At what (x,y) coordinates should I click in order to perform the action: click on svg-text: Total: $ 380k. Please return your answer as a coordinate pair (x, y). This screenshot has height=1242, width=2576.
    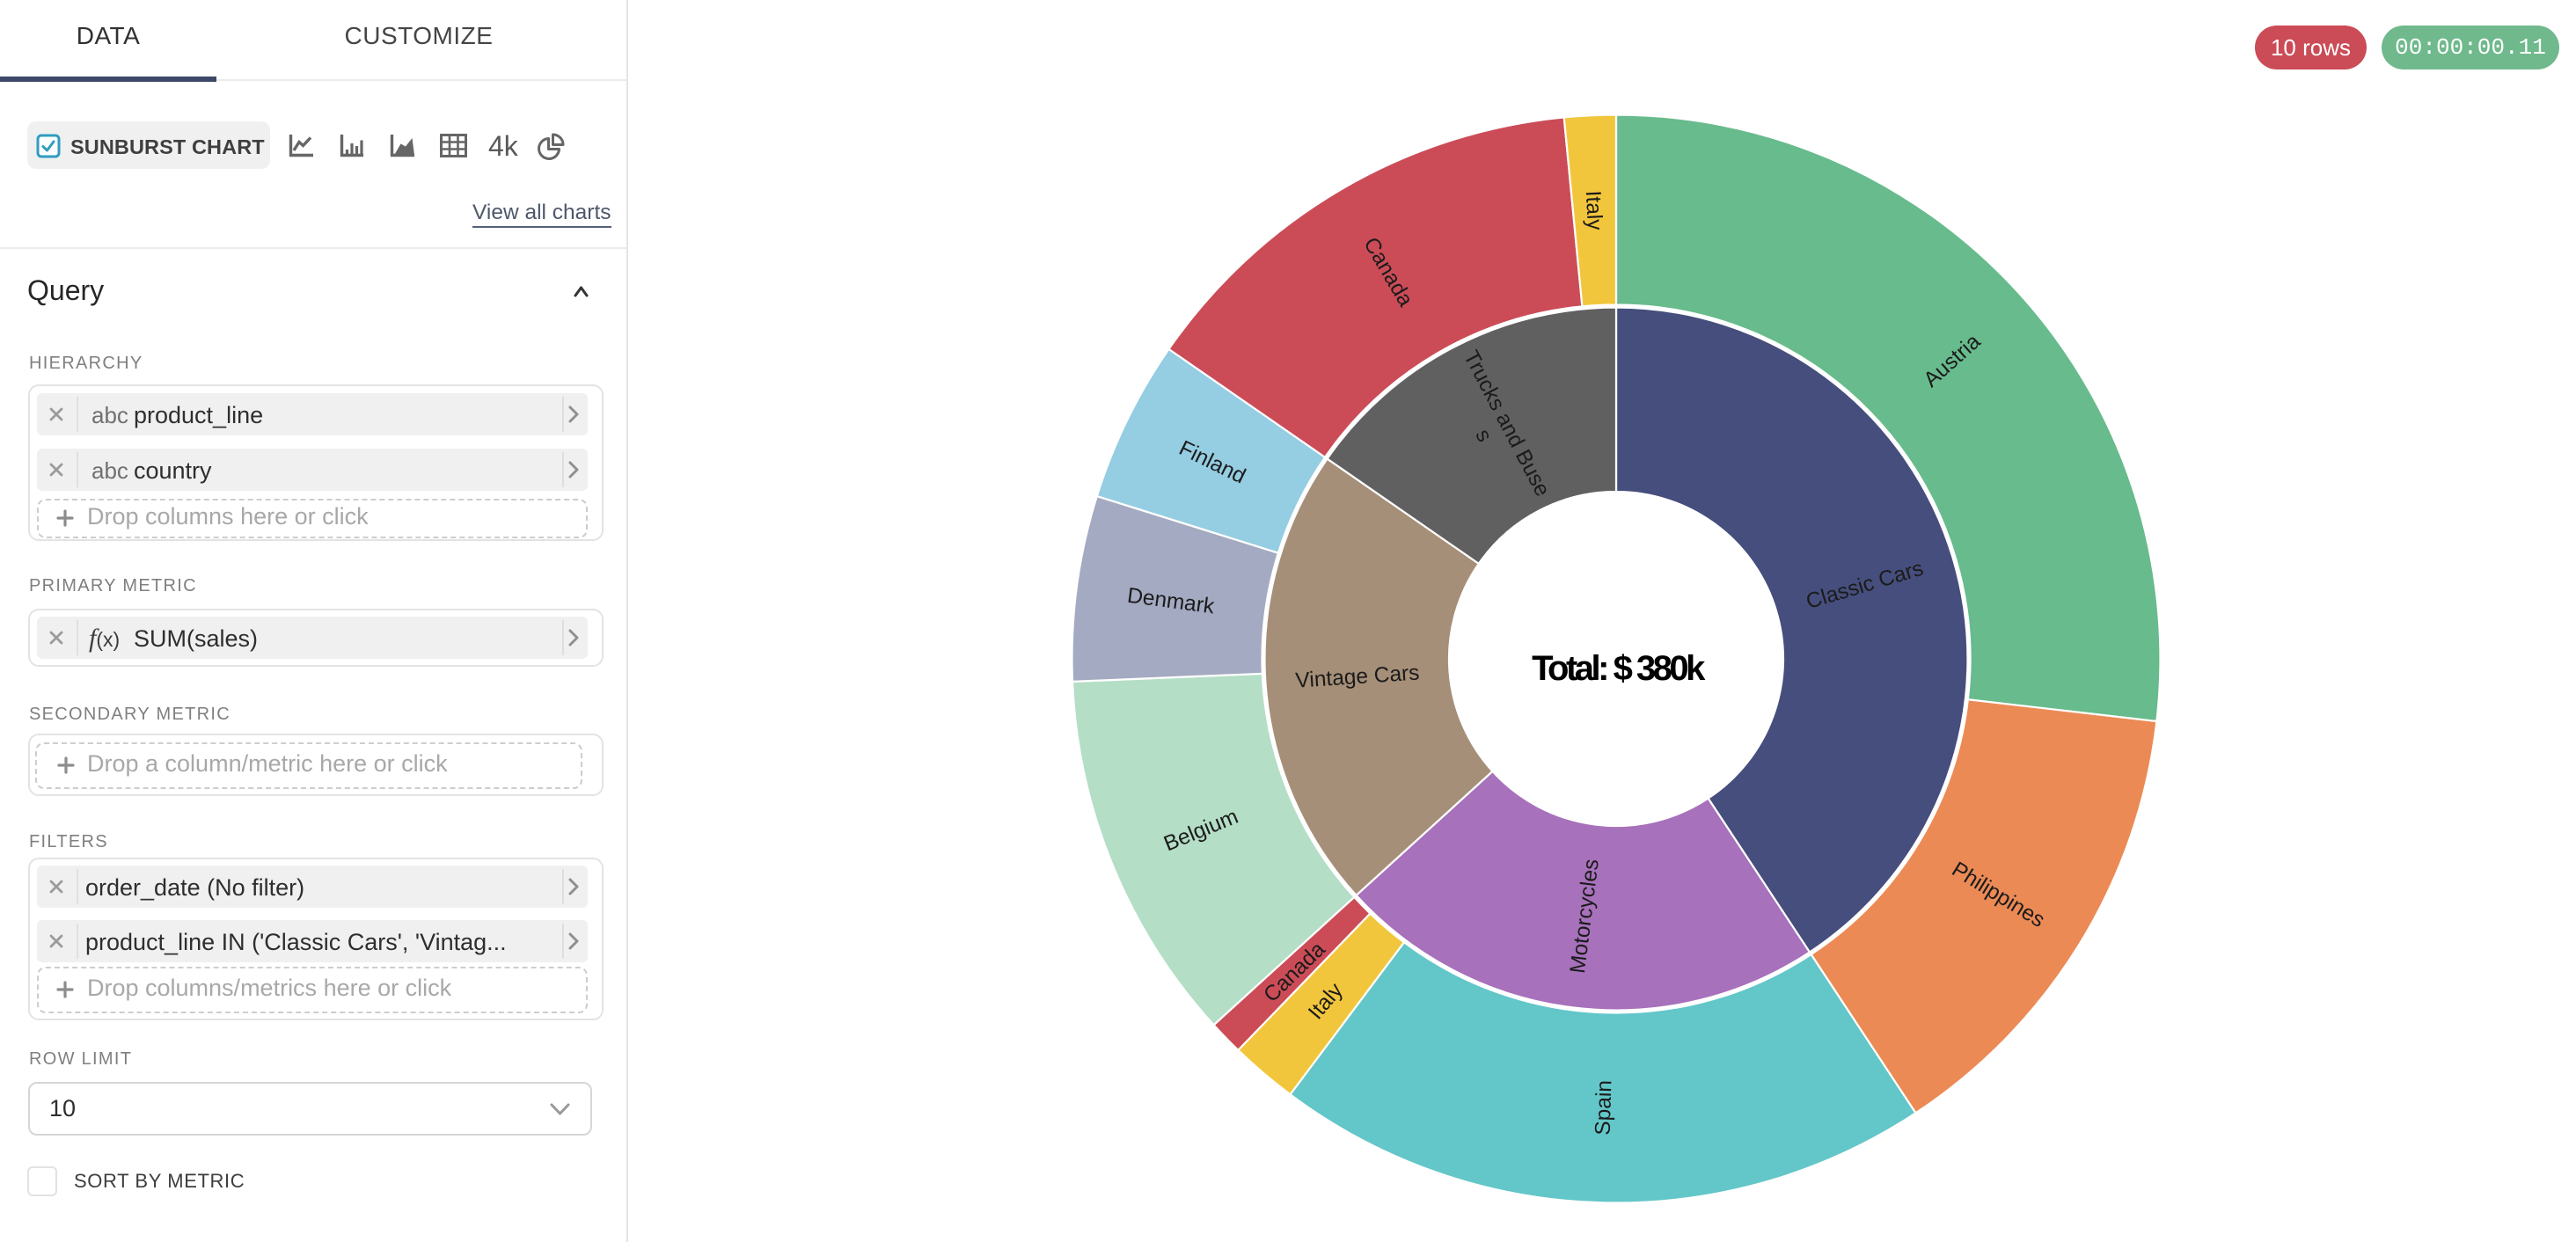
    Looking at the image, I should click on (1619, 668).